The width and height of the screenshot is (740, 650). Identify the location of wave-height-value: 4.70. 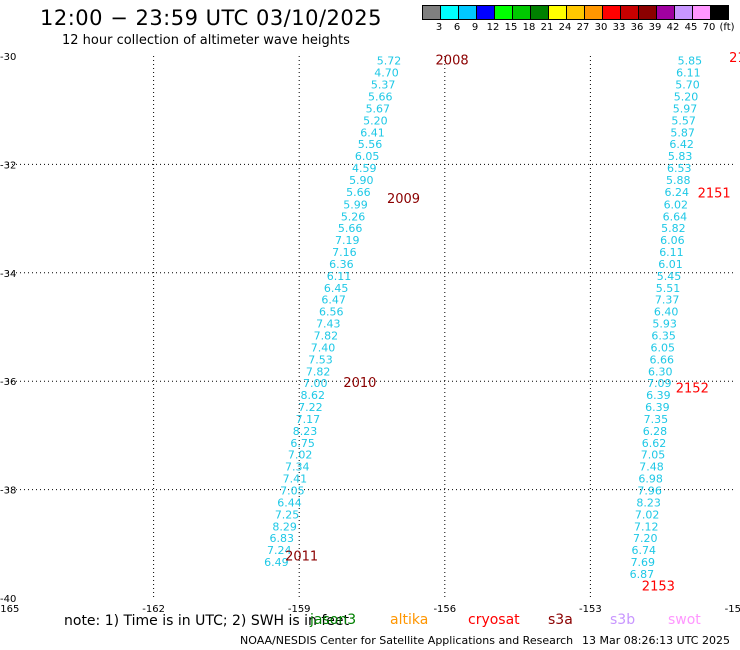
(386, 73).